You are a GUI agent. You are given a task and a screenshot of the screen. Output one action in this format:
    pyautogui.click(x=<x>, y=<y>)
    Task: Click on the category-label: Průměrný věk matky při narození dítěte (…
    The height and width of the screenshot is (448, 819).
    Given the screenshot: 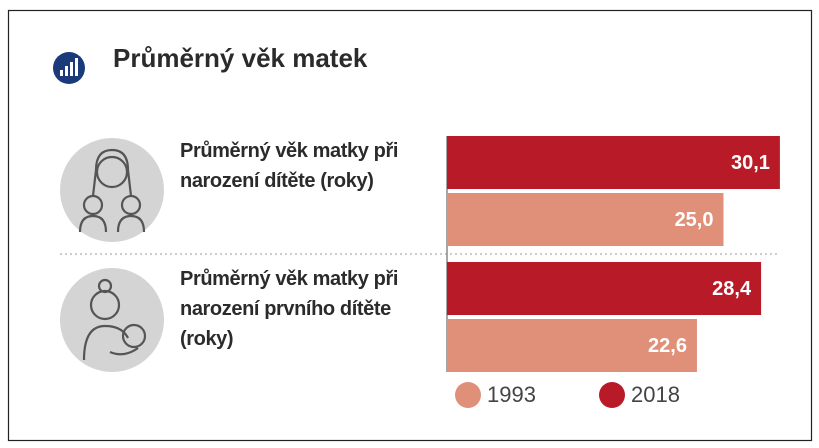 What is the action you would take?
    pyautogui.click(x=289, y=166)
    